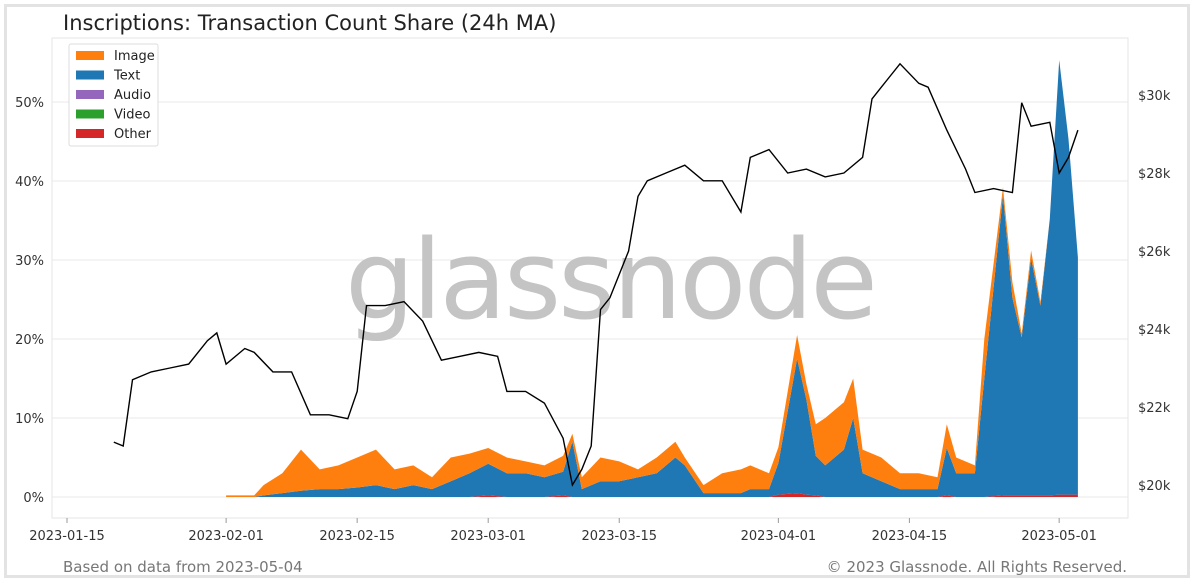 The width and height of the screenshot is (1200, 586). What do you see at coordinates (226, 536) in the screenshot?
I see `x-tick-label: 2023-02-01` at bounding box center [226, 536].